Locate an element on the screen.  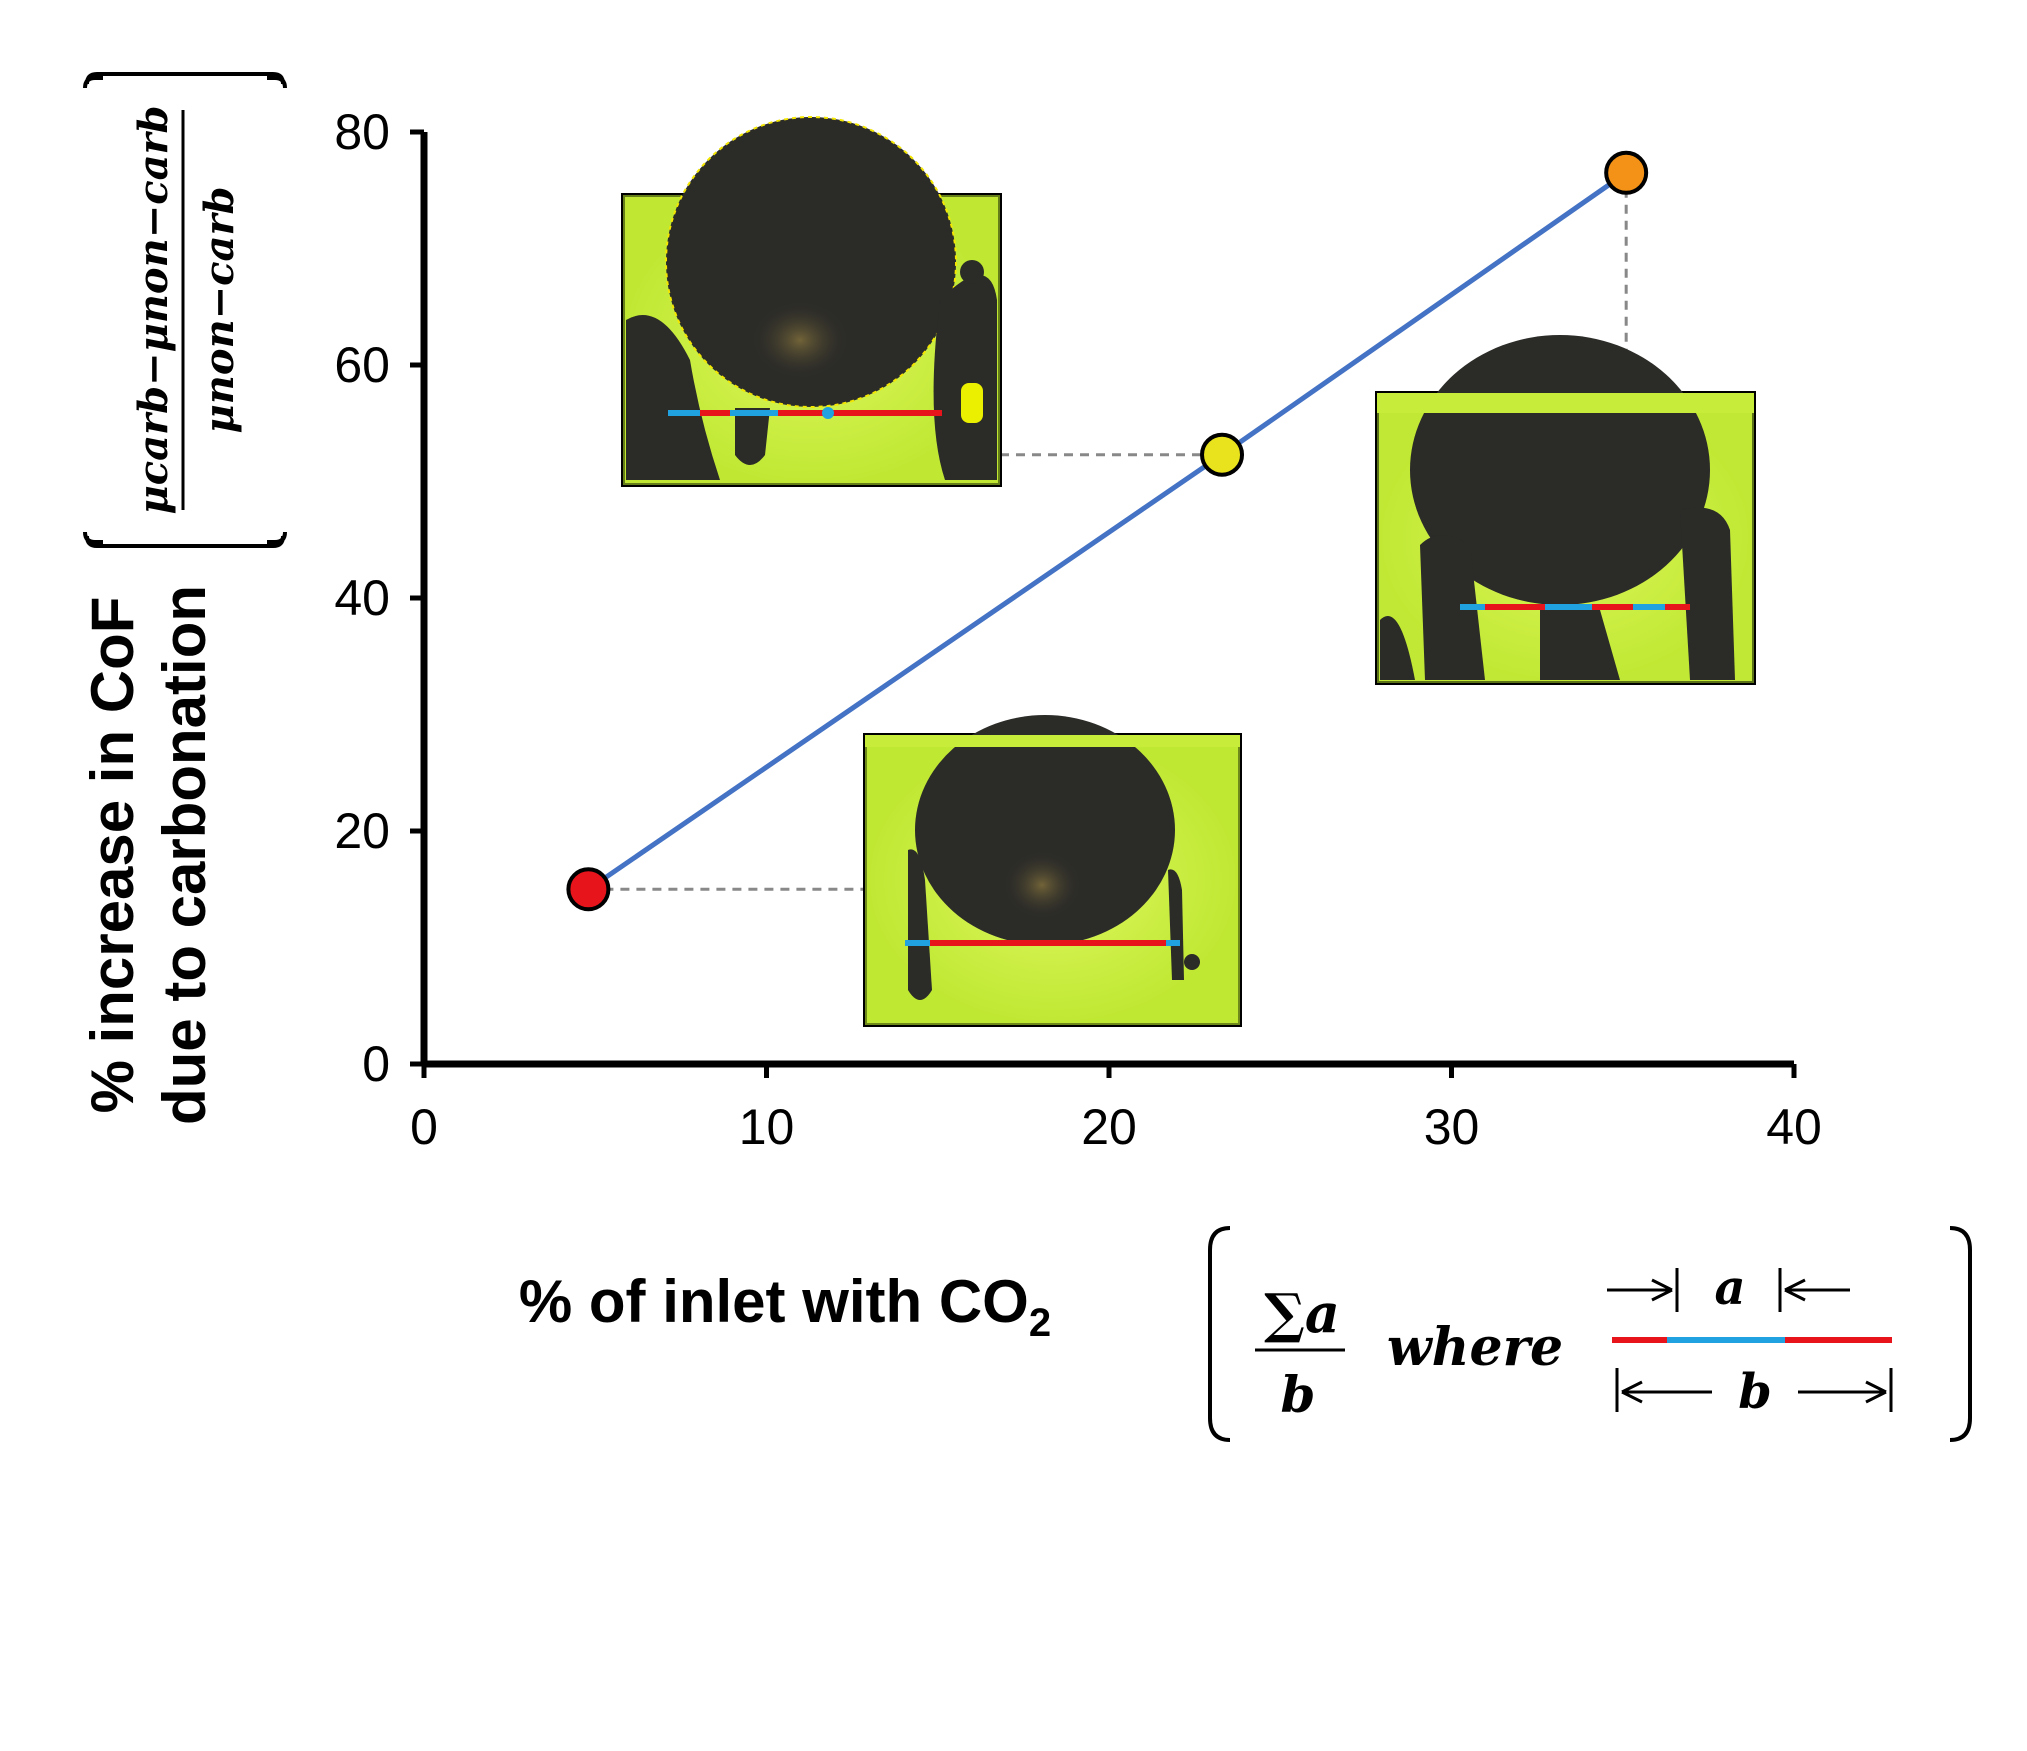
x-tick-label: 20 is located at coordinates (1109, 1127).